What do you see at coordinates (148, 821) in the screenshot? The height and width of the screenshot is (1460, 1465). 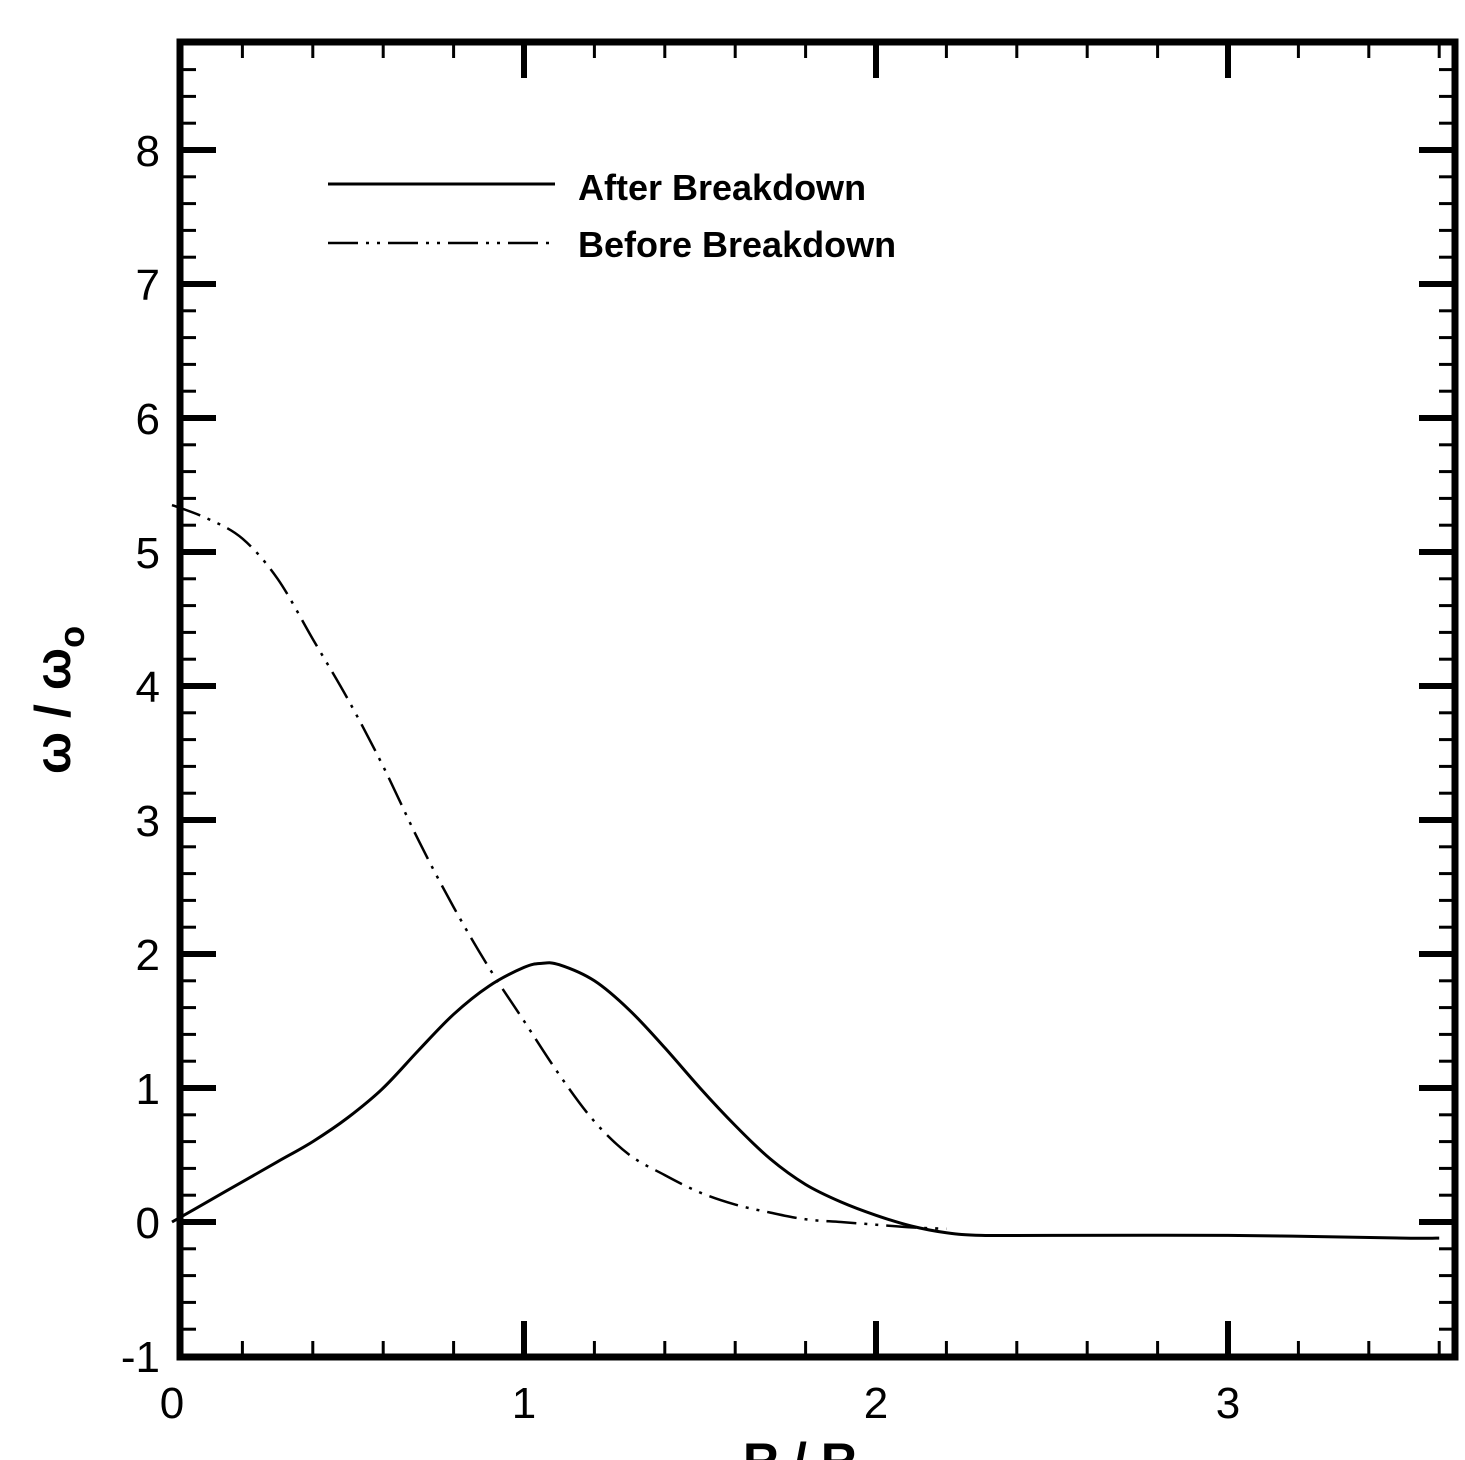 I see `y-tick-label: 3` at bounding box center [148, 821].